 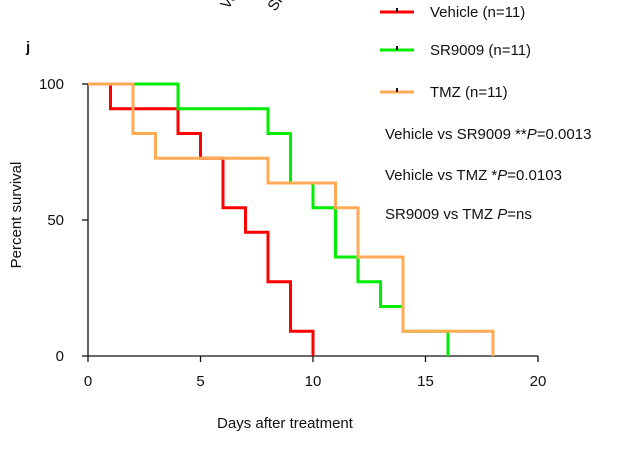 I want to click on x-axis-title: Days after treatment, so click(x=285, y=423).